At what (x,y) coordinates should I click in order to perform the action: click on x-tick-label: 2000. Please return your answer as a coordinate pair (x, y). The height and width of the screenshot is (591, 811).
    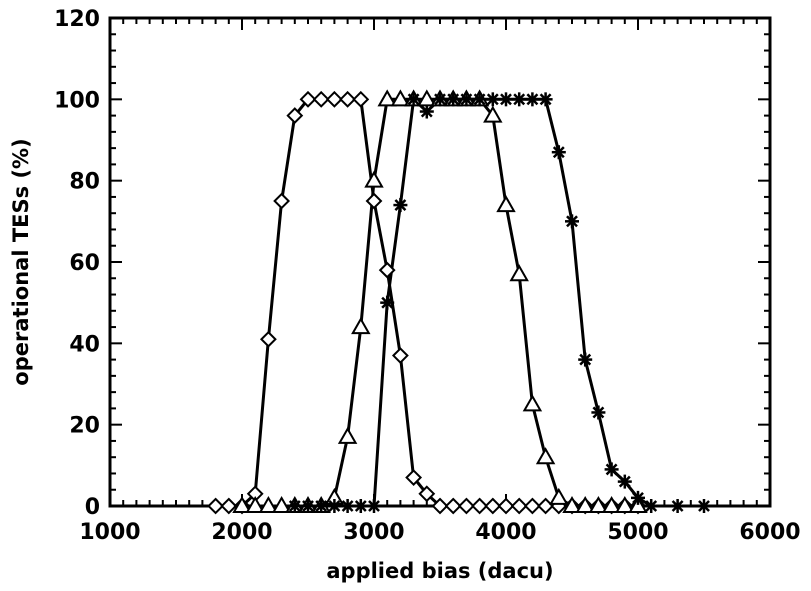
    Looking at the image, I should click on (241, 532).